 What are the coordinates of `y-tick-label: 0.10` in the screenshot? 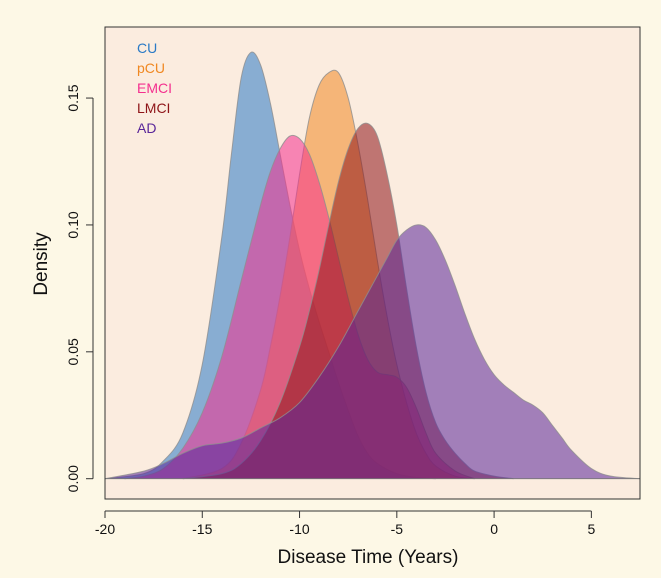 It's located at (73, 224).